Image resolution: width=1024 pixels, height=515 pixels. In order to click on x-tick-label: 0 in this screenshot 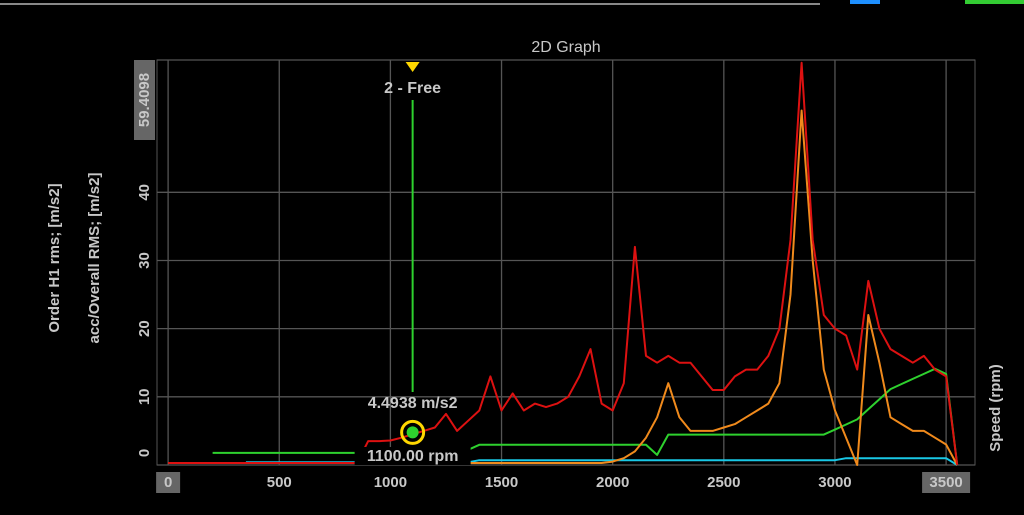, I will do `click(168, 482)`.